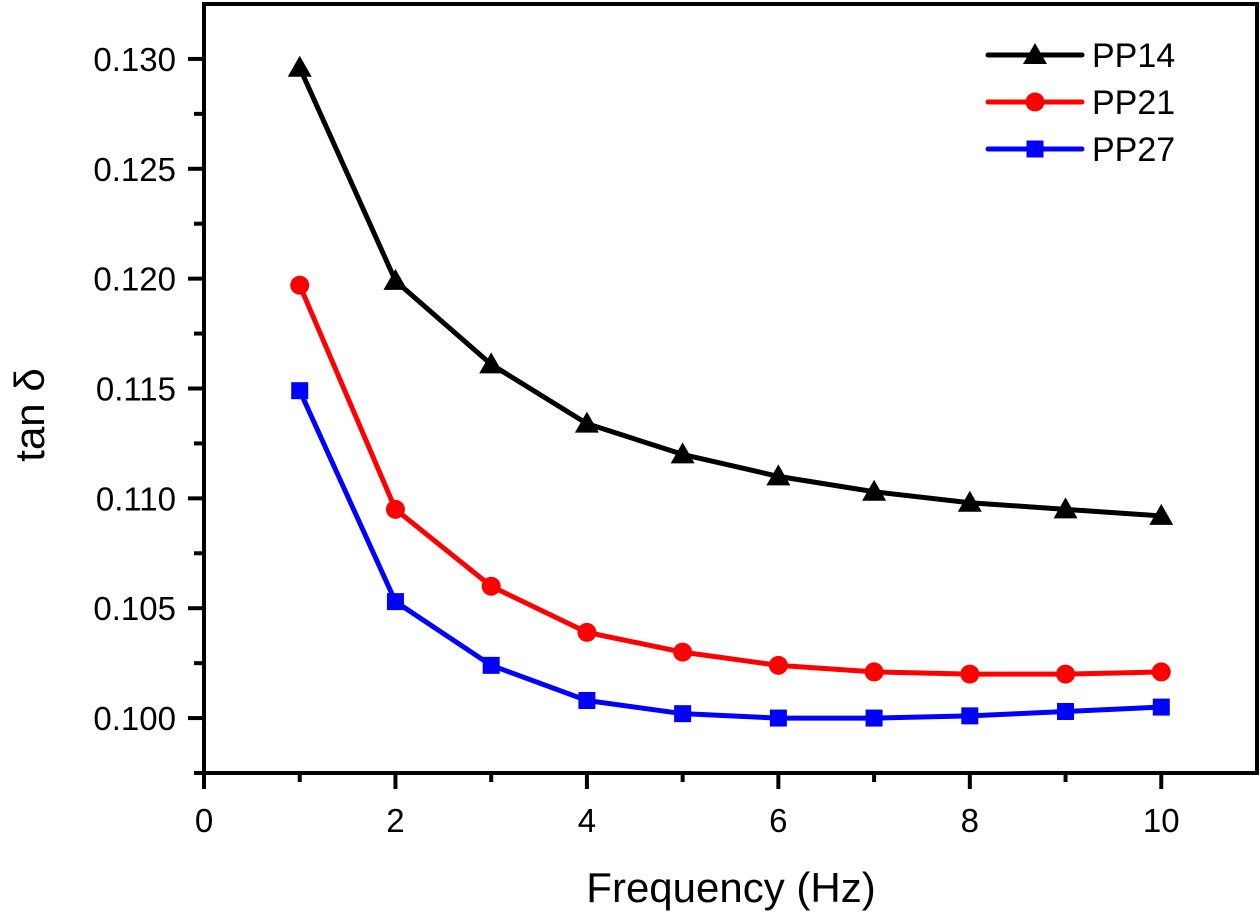  I want to click on y-tick-label: 0.110, so click(136, 498).